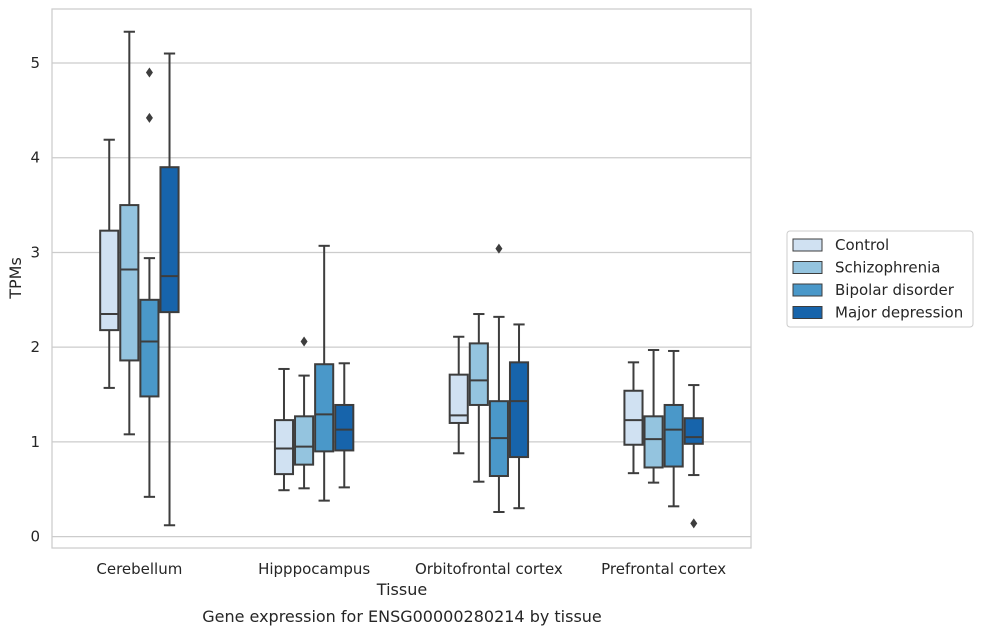  I want to click on x-tick-label-3: Prefrontal cortex, so click(663, 569).